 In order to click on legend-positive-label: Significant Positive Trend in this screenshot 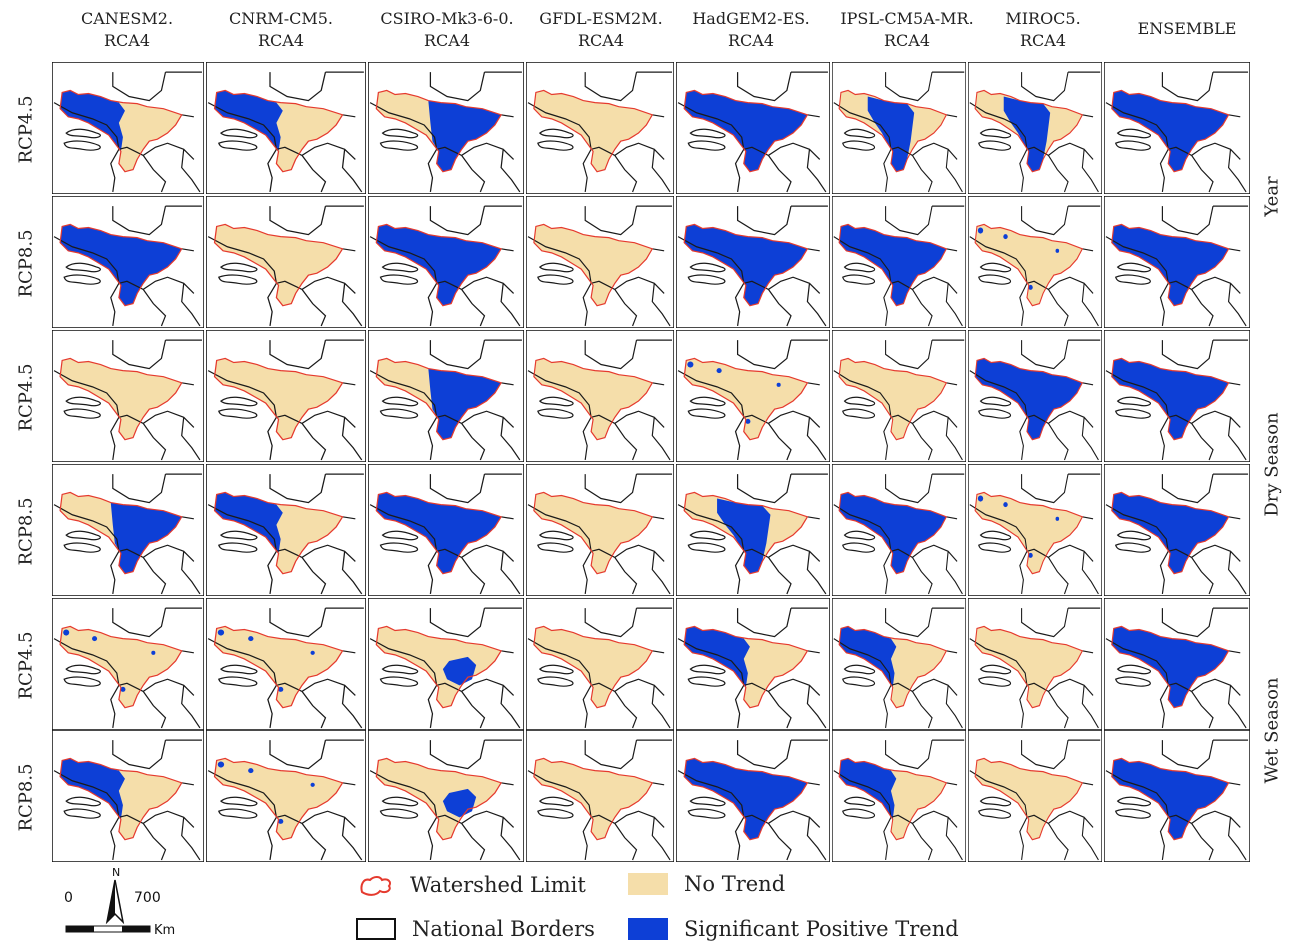, I will do `click(821, 929)`.